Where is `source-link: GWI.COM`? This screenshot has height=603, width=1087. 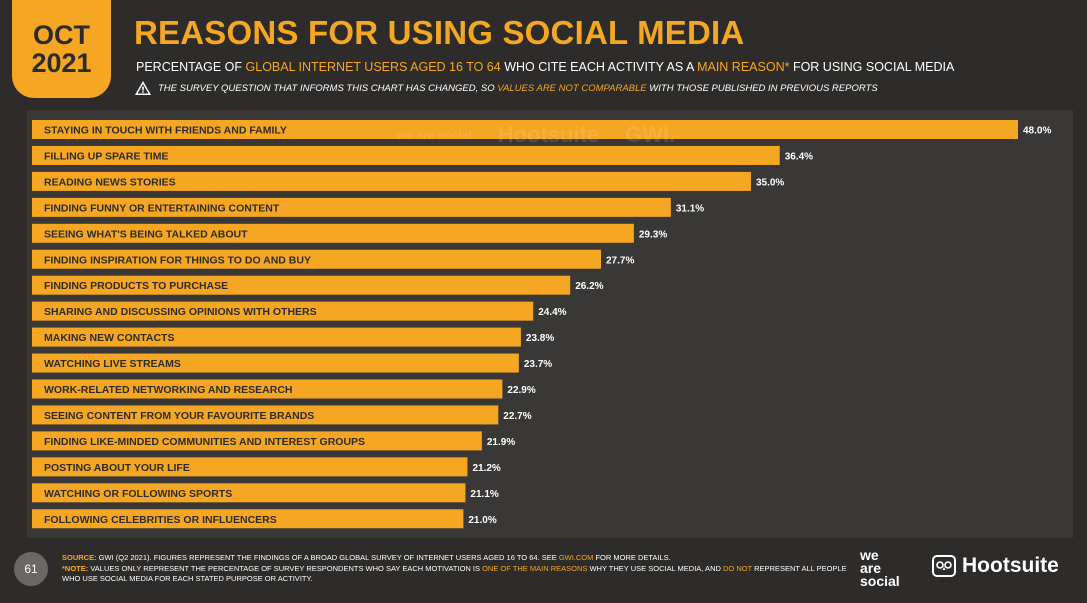 source-link: GWI.COM is located at coordinates (576, 557).